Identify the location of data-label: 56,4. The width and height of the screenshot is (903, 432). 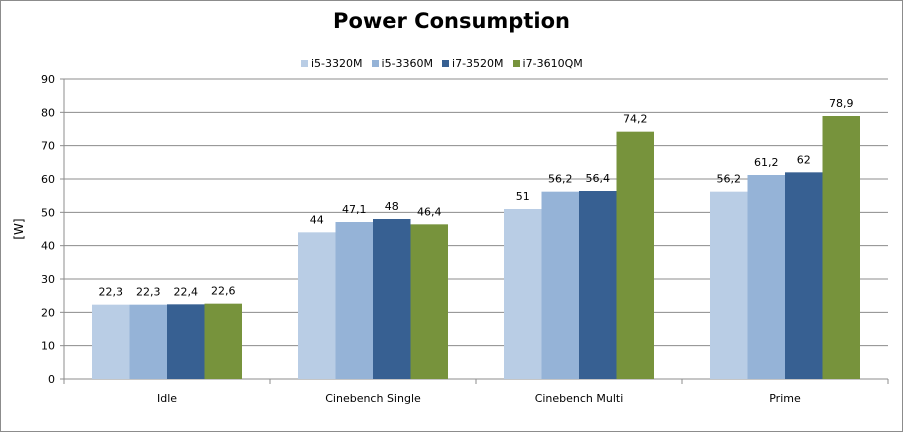
(598, 178).